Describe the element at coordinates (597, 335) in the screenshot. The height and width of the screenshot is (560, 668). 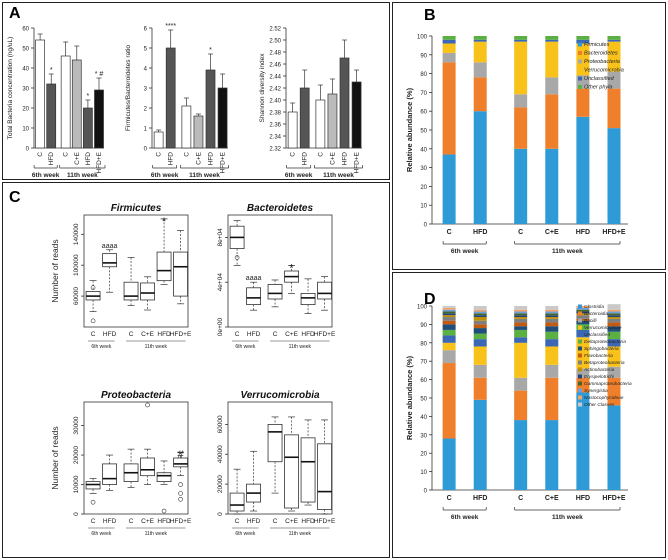
I see `D-legend-label: Unclassified` at that location.